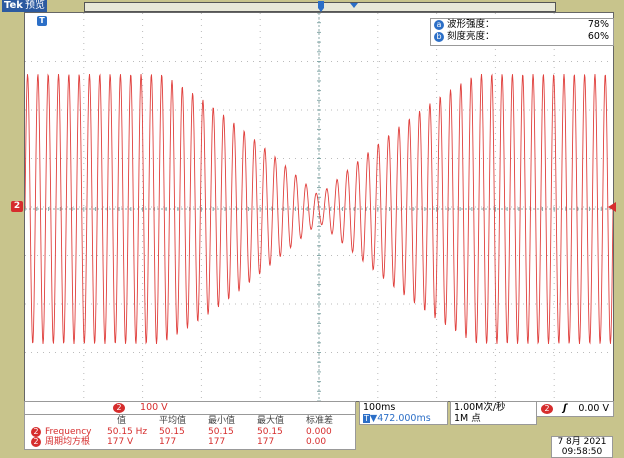 The height and width of the screenshot is (458, 624). What do you see at coordinates (471, 24) in the screenshot?
I see `waveform-intensity-label: 波形强度：` at bounding box center [471, 24].